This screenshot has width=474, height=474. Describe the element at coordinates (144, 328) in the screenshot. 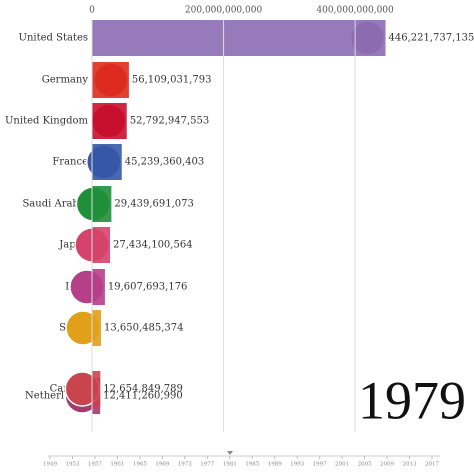

I see `value-label: 13,650,485,374` at that location.